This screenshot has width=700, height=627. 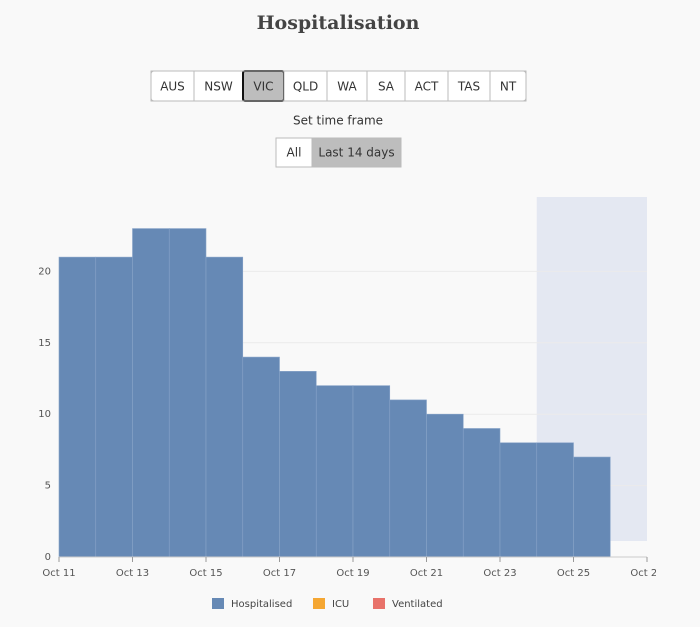 What do you see at coordinates (44, 271) in the screenshot?
I see `y-tick-label: 20` at bounding box center [44, 271].